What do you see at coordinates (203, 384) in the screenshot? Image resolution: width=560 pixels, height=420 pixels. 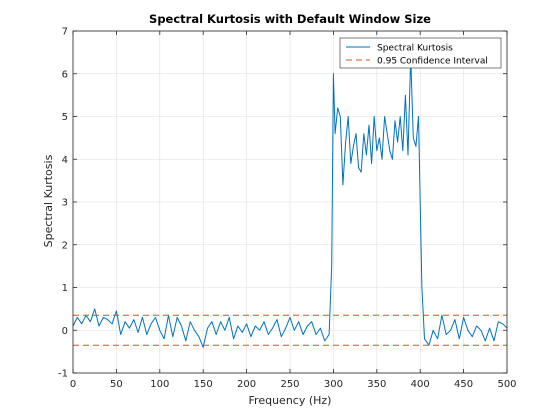 I see `x-tick-label: 150` at bounding box center [203, 384].